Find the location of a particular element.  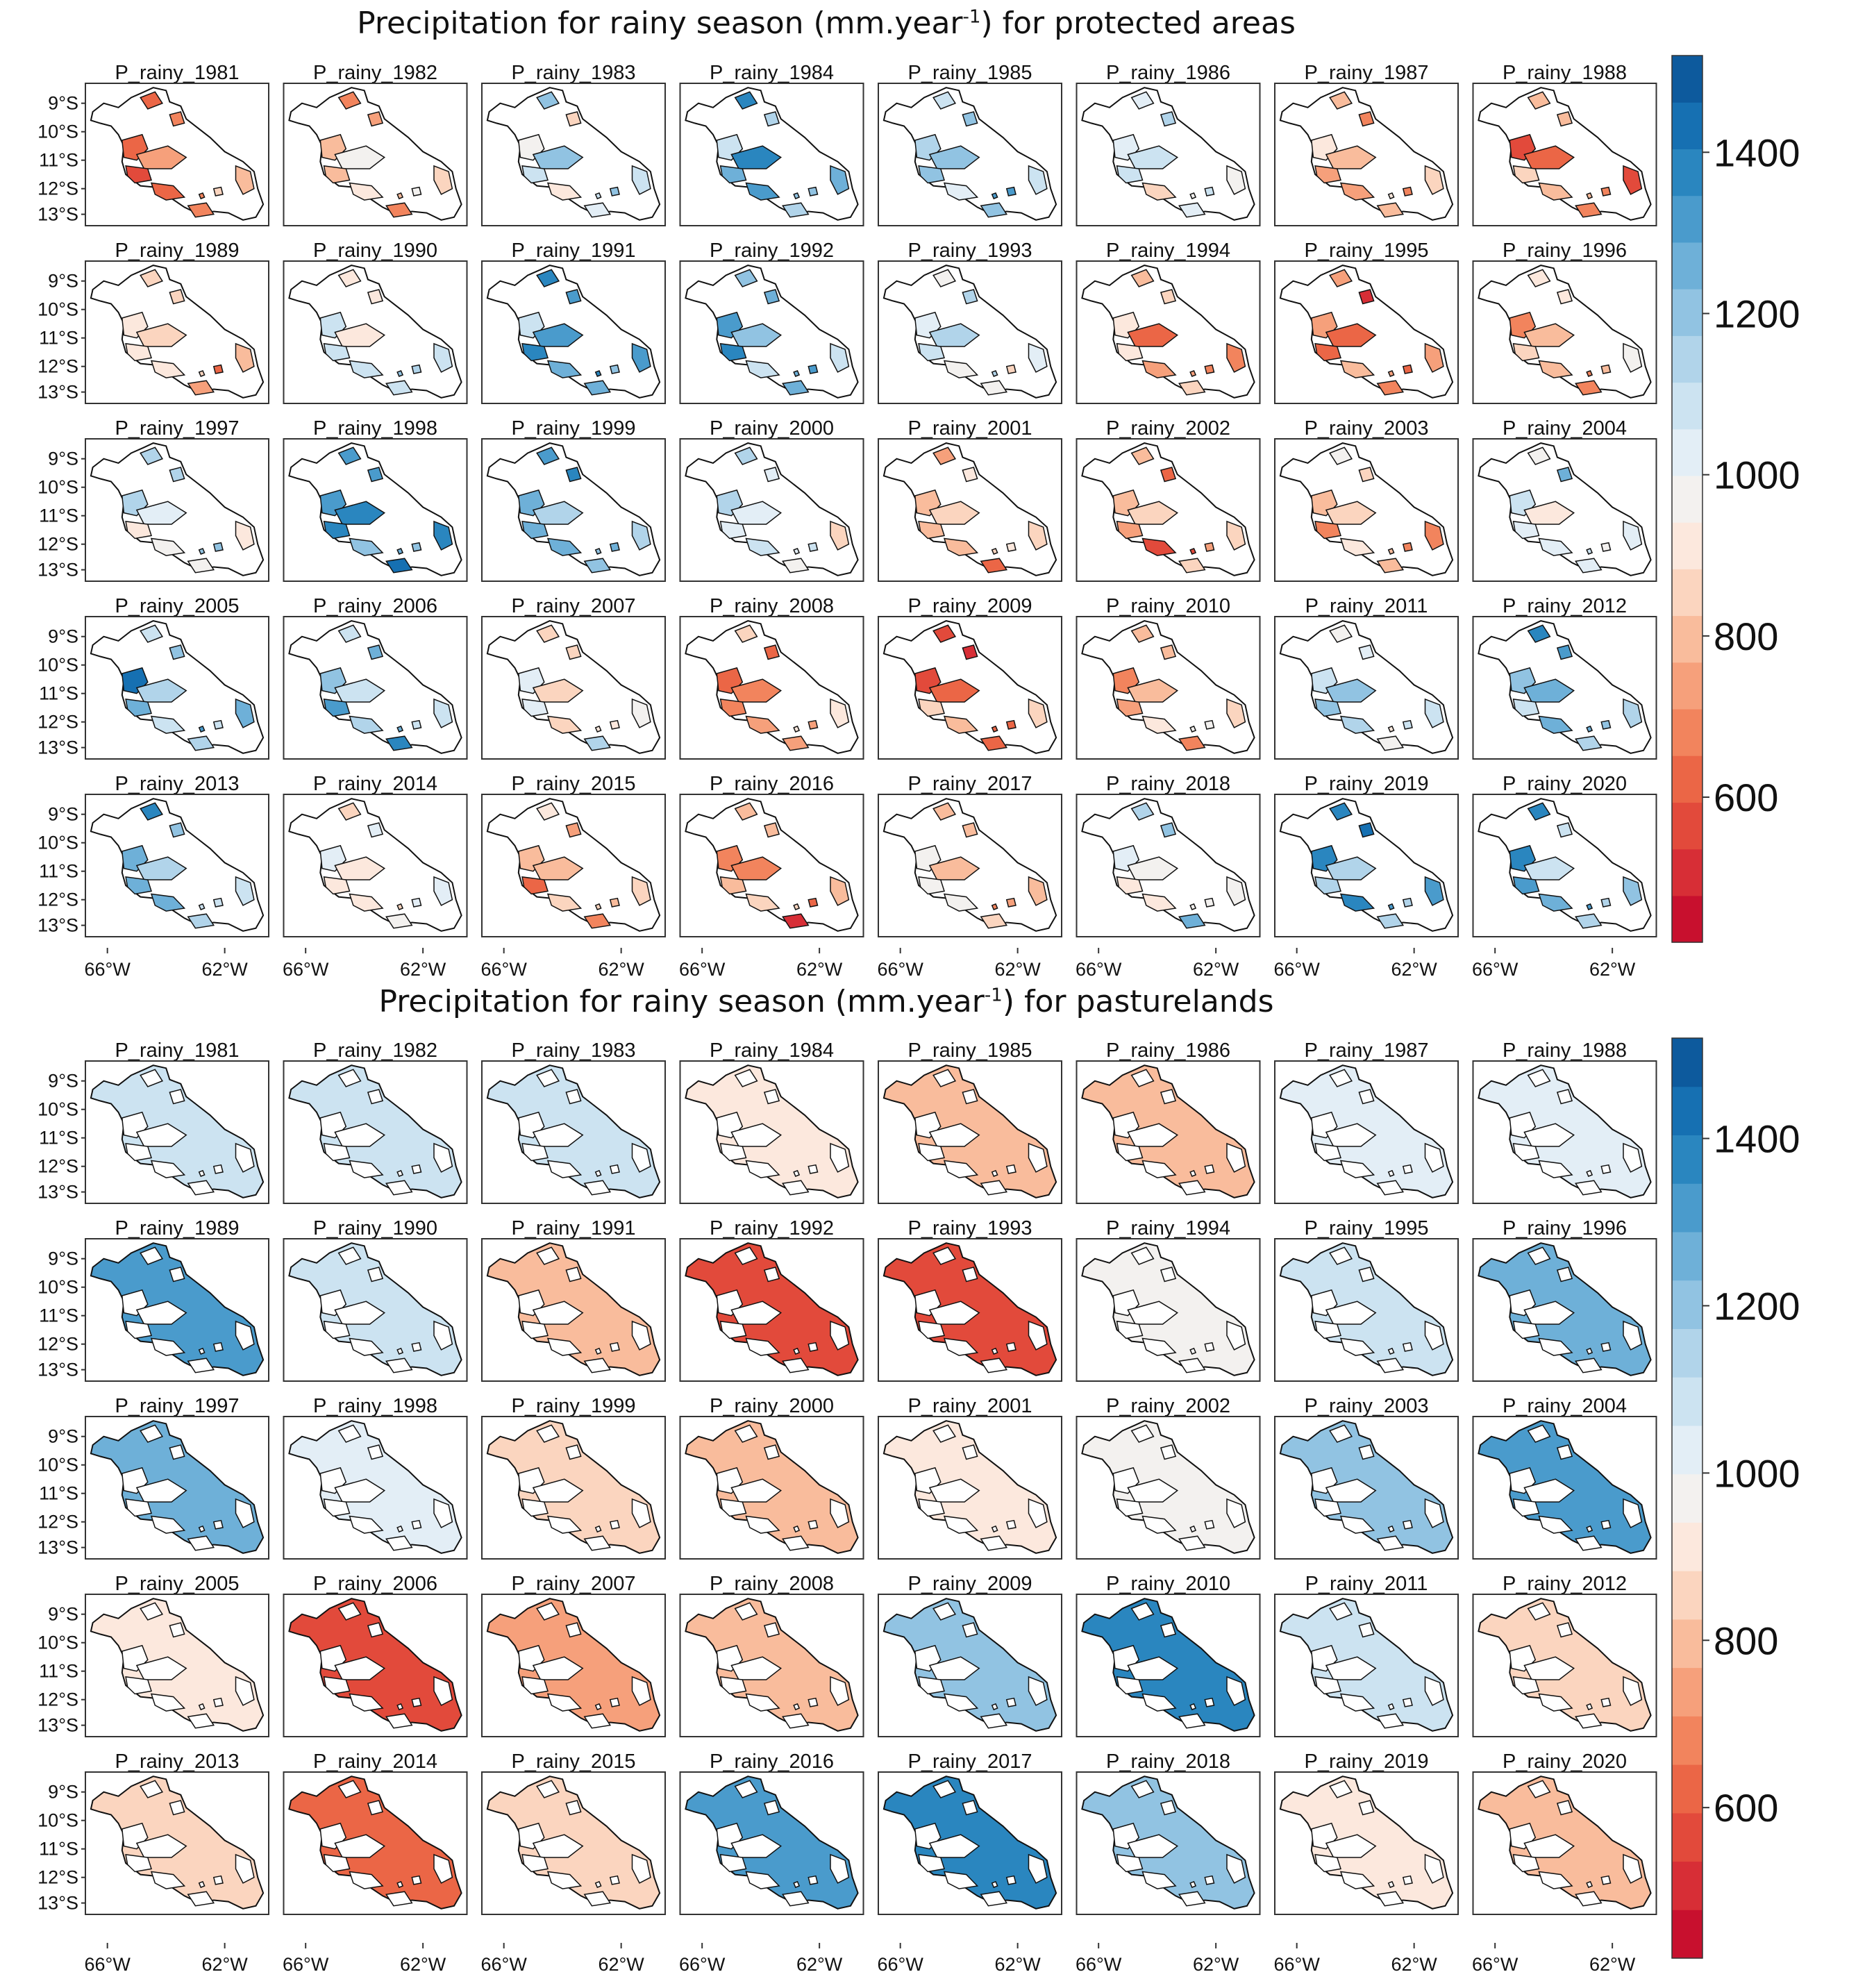

lat-tick-label: 9°S is located at coordinates (63, 1258).